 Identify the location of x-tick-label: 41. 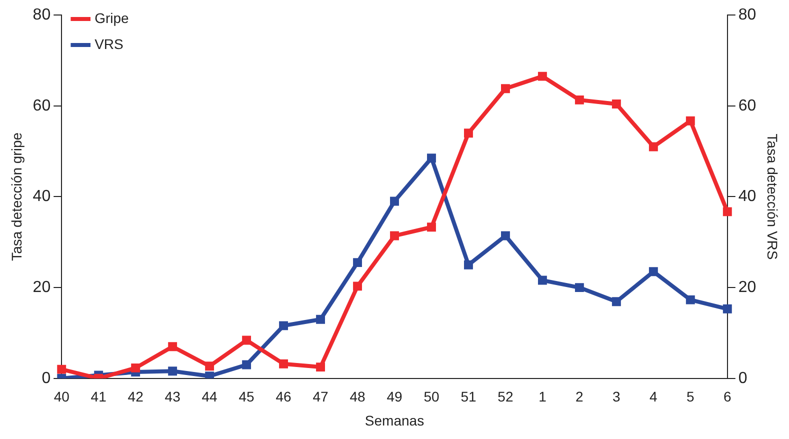
(98, 396).